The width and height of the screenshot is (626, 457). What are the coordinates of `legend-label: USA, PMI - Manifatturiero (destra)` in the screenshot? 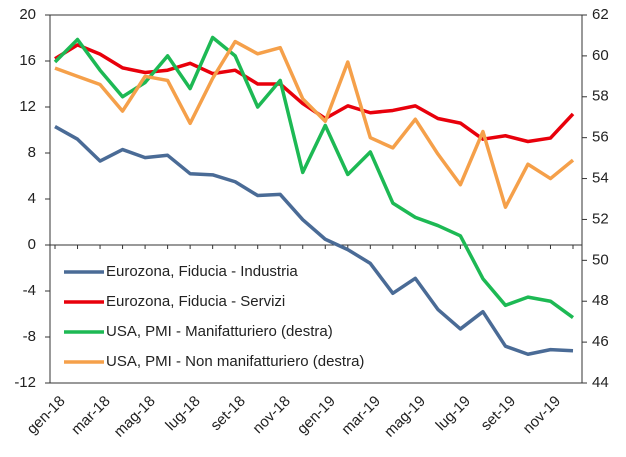 It's located at (219, 331).